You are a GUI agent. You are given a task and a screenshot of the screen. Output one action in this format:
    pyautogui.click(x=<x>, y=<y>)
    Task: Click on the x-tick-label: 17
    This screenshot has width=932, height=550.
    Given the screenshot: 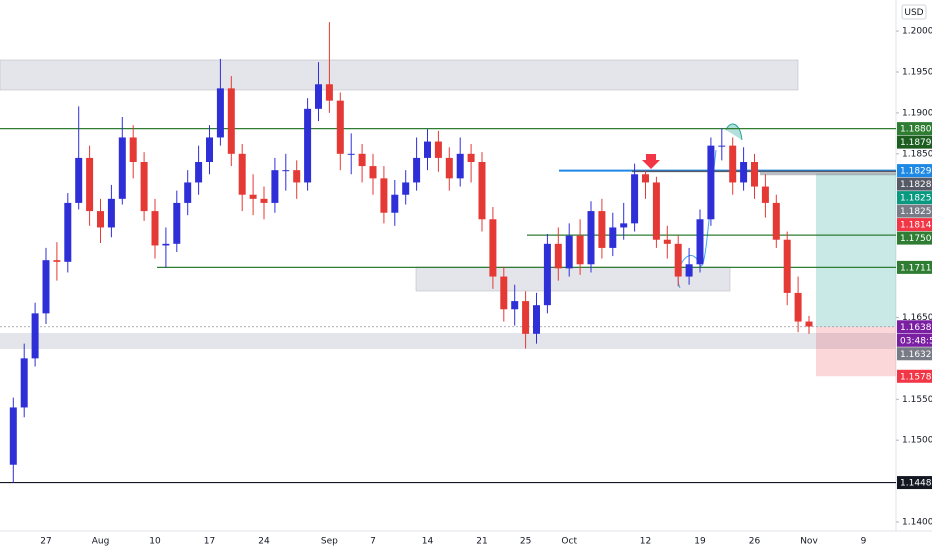 What is the action you would take?
    pyautogui.click(x=209, y=542)
    